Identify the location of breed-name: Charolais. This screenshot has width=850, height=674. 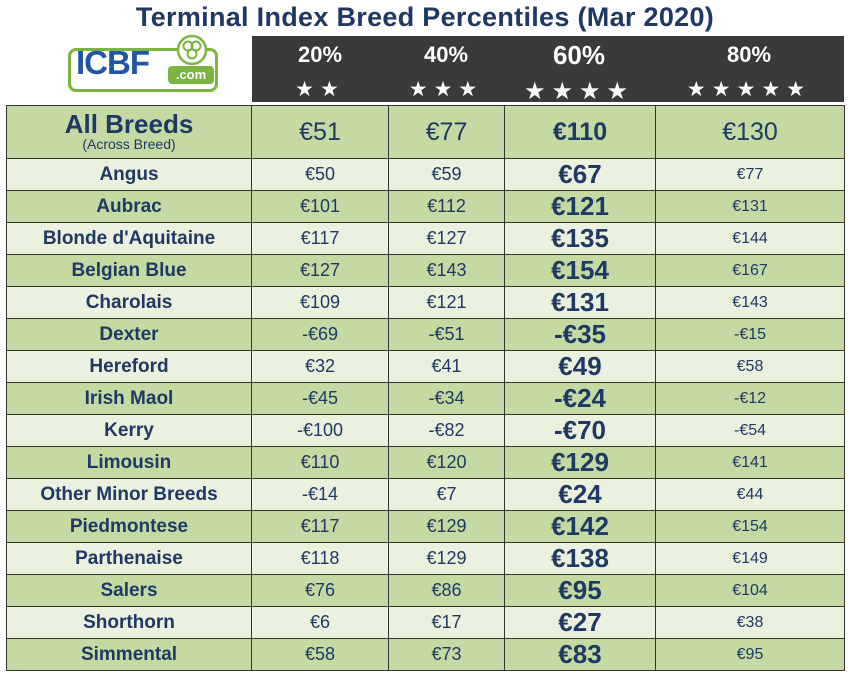
(129, 302).